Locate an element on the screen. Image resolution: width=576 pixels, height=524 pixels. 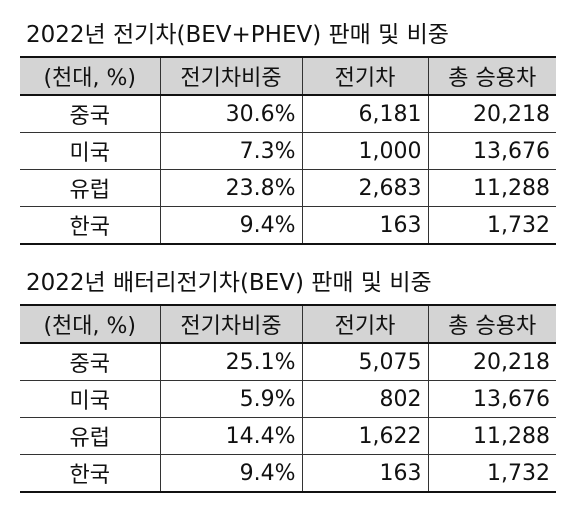
table-title: 2022년 배터리전기차(BEV) 판매 및 비중 is located at coordinates (229, 283).